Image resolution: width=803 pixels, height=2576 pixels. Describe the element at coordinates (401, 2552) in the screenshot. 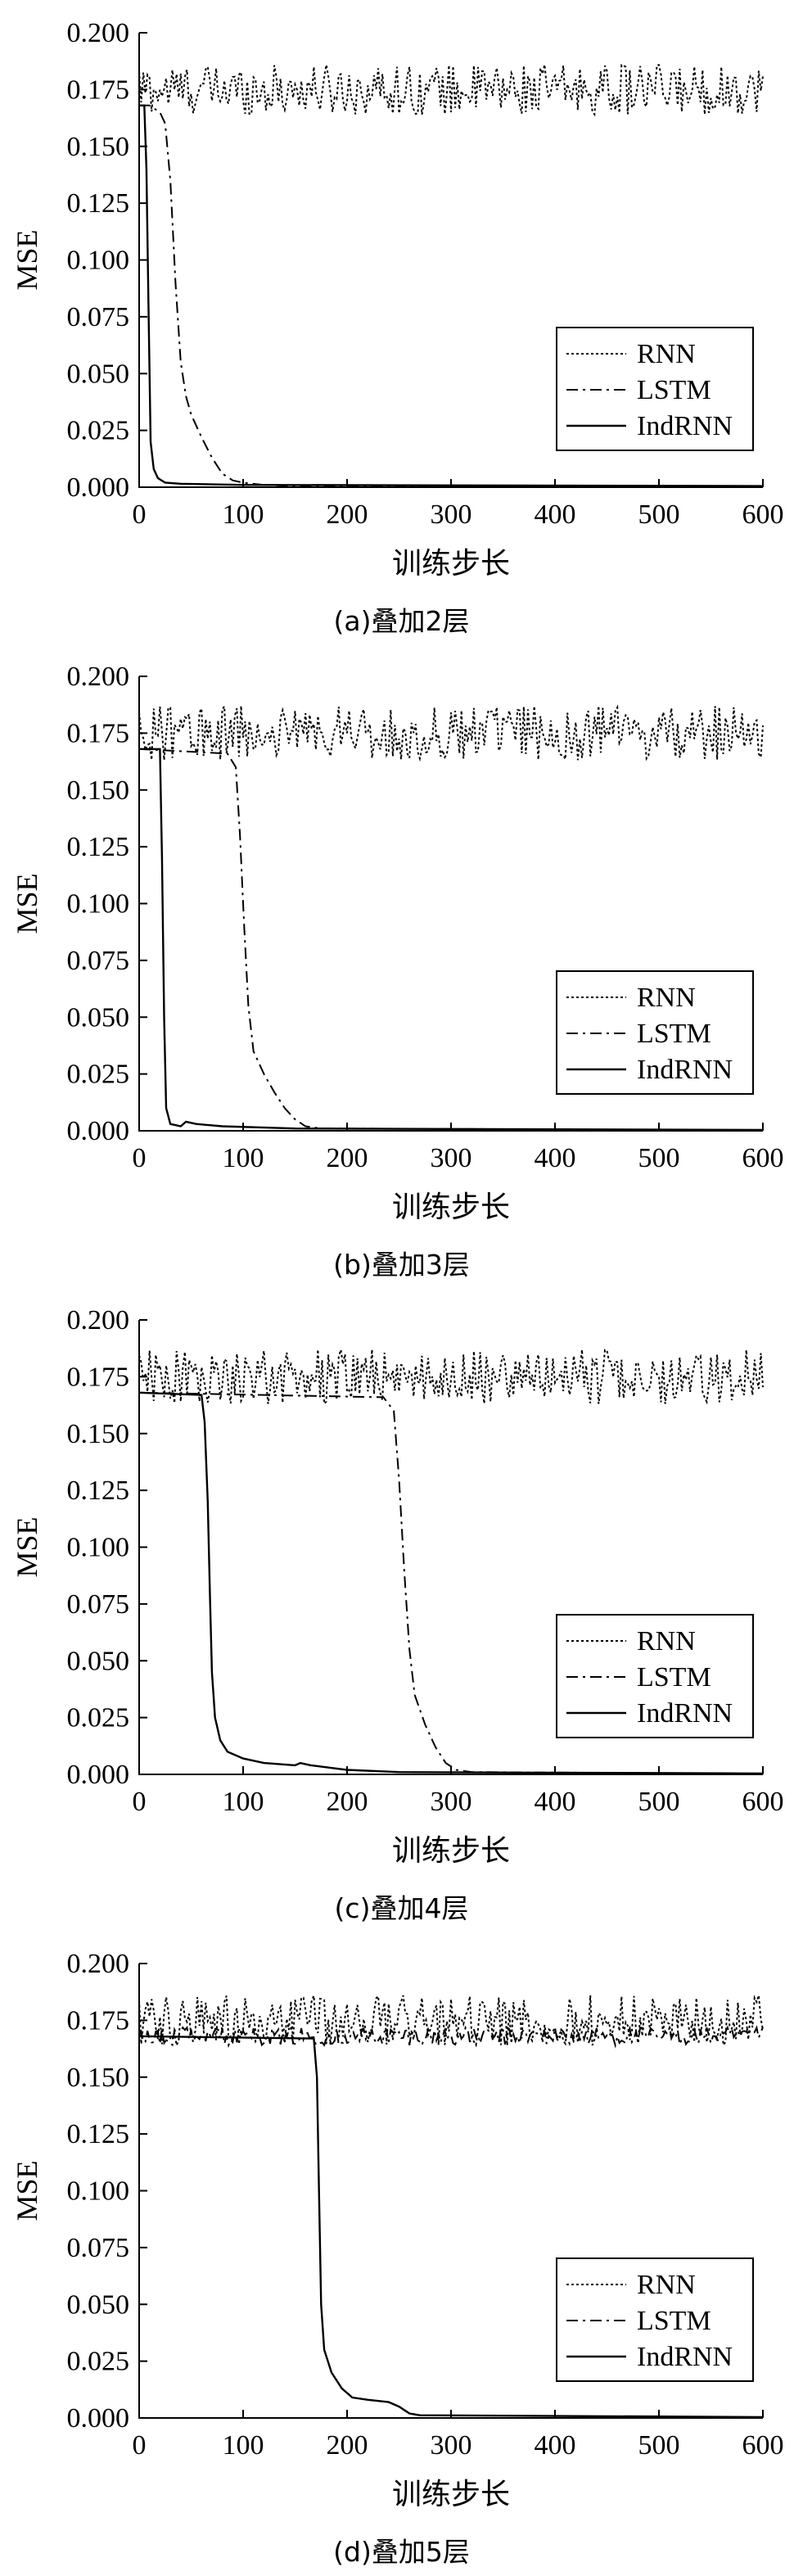

I see `panel-caption: (d)叠加5层` at that location.